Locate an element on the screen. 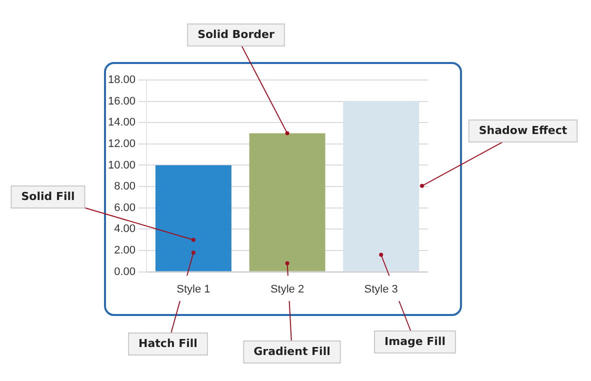 This screenshot has width=591, height=381. y-tick-label: 10.00 is located at coordinates (122, 165).